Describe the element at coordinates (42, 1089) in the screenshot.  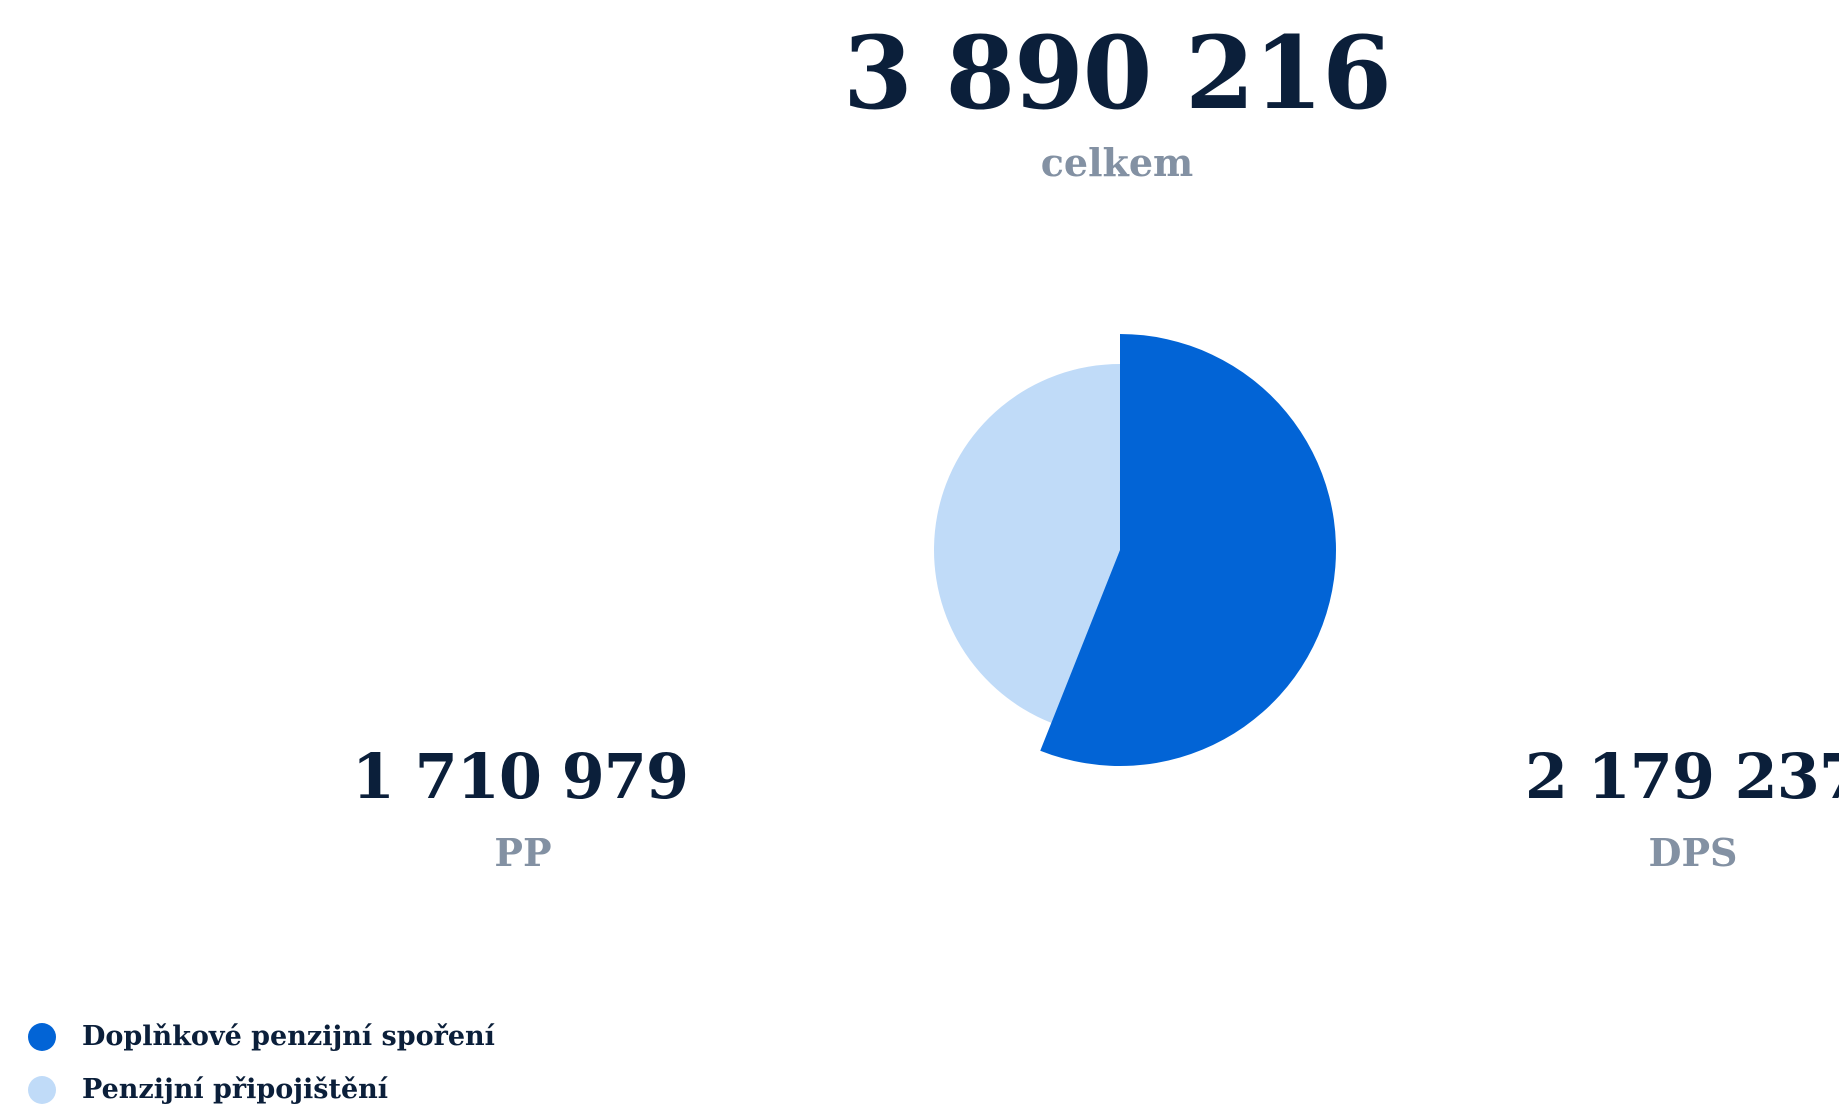
I see `legend-dot-pp-icon` at that location.